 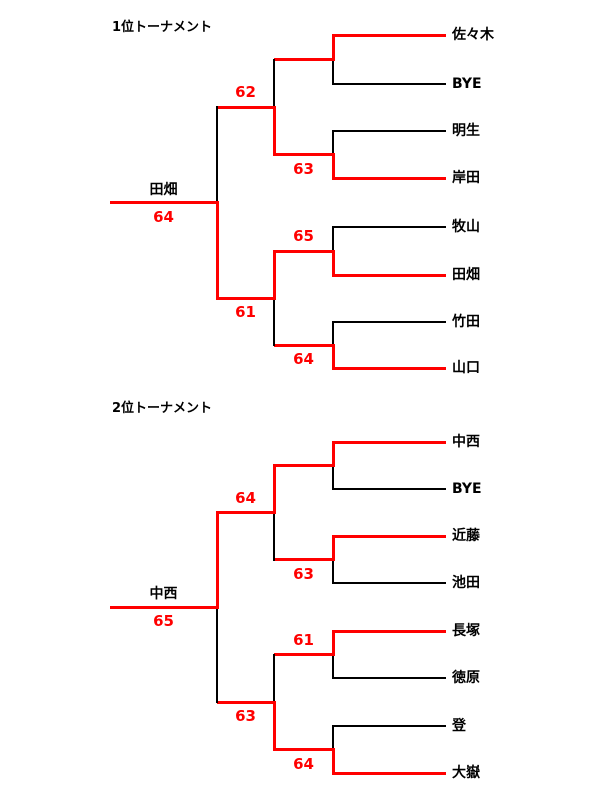 What do you see at coordinates (303, 236) in the screenshot?
I see `match-score: 65` at bounding box center [303, 236].